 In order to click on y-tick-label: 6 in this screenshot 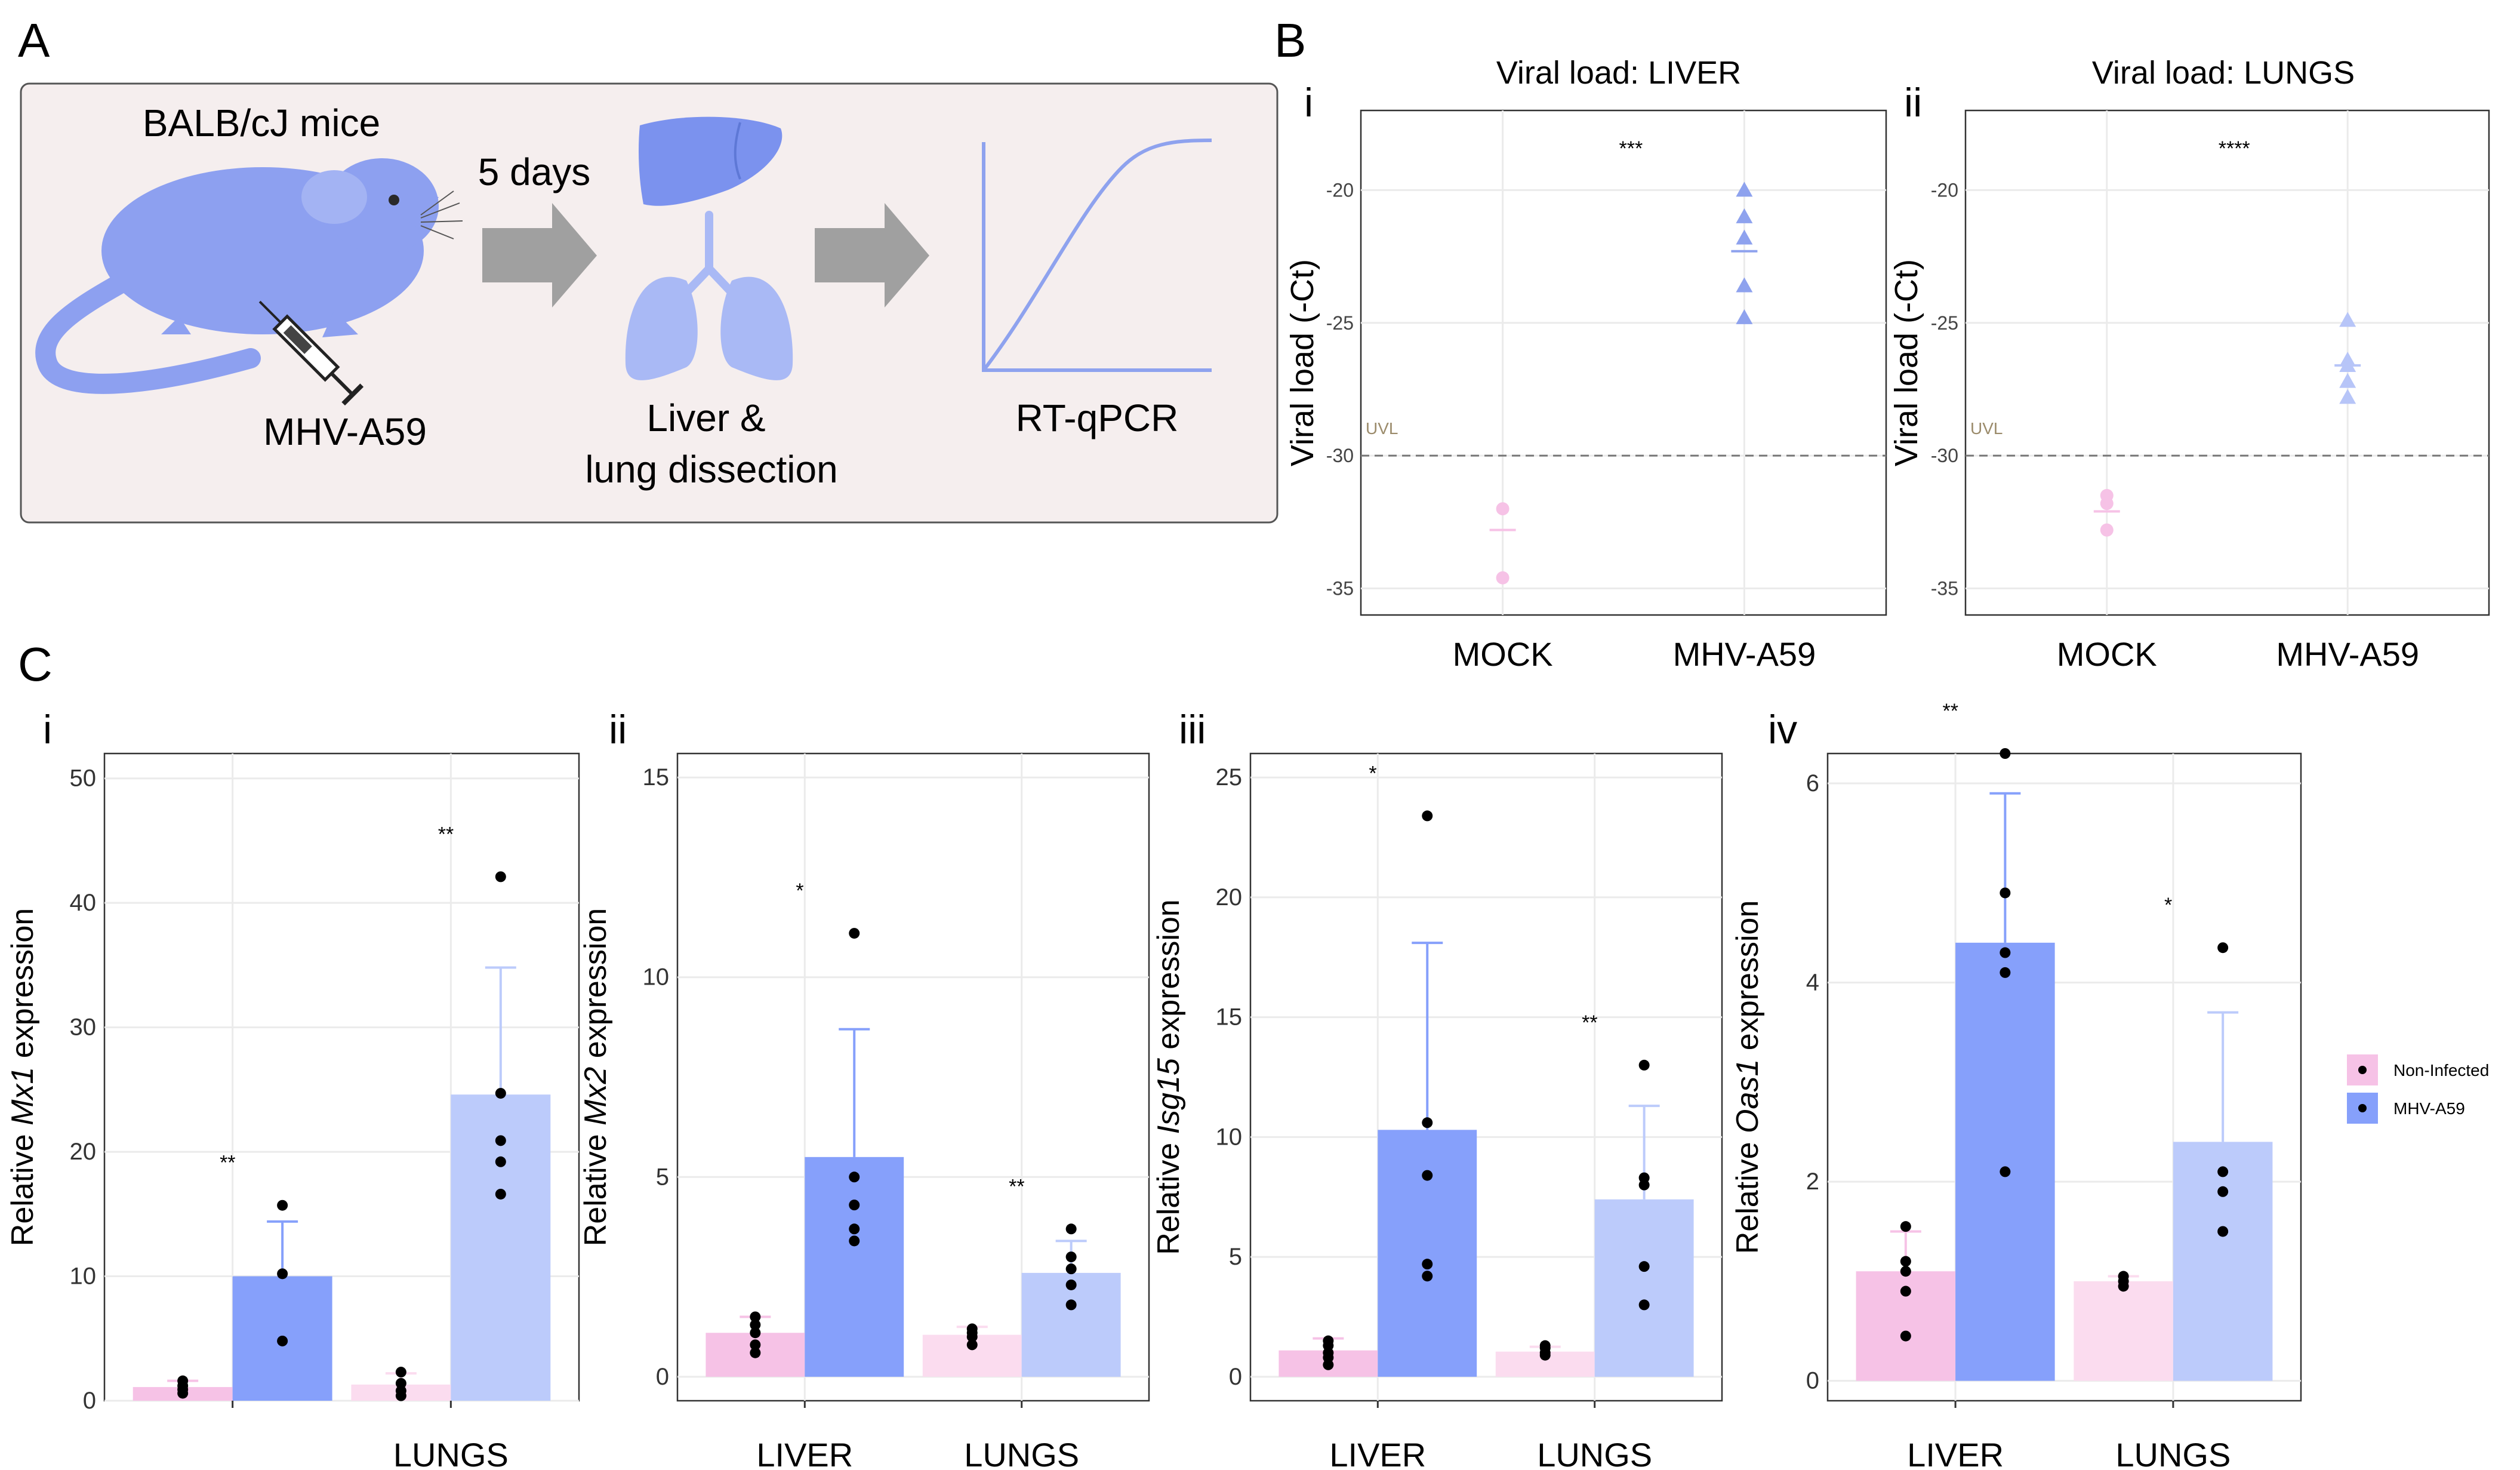, I will do `click(1812, 783)`.